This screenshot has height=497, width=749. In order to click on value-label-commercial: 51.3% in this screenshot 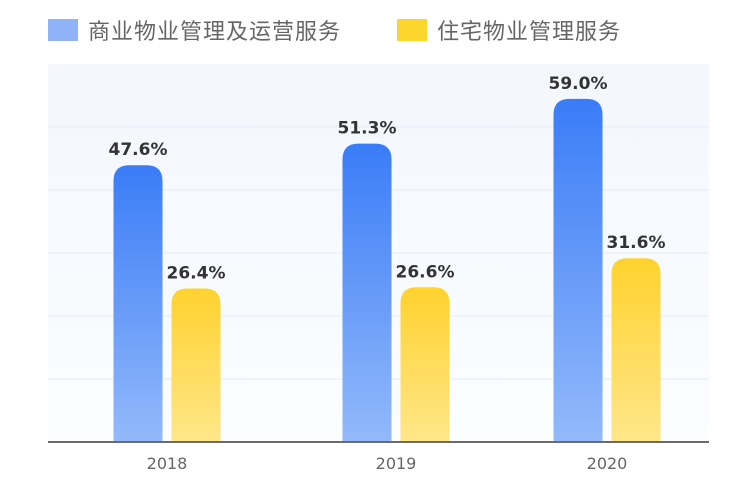, I will do `click(367, 129)`.